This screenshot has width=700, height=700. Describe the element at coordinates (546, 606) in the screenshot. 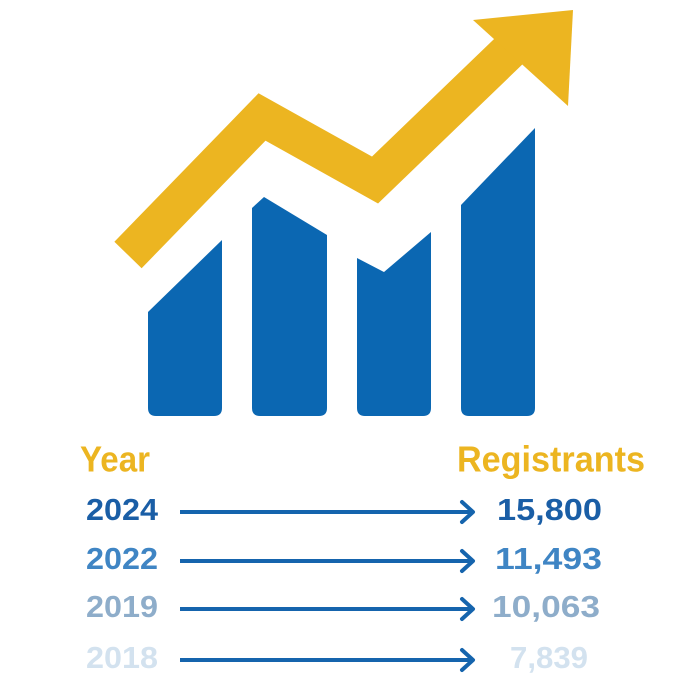

I see `registrants-cell: 10,063` at that location.